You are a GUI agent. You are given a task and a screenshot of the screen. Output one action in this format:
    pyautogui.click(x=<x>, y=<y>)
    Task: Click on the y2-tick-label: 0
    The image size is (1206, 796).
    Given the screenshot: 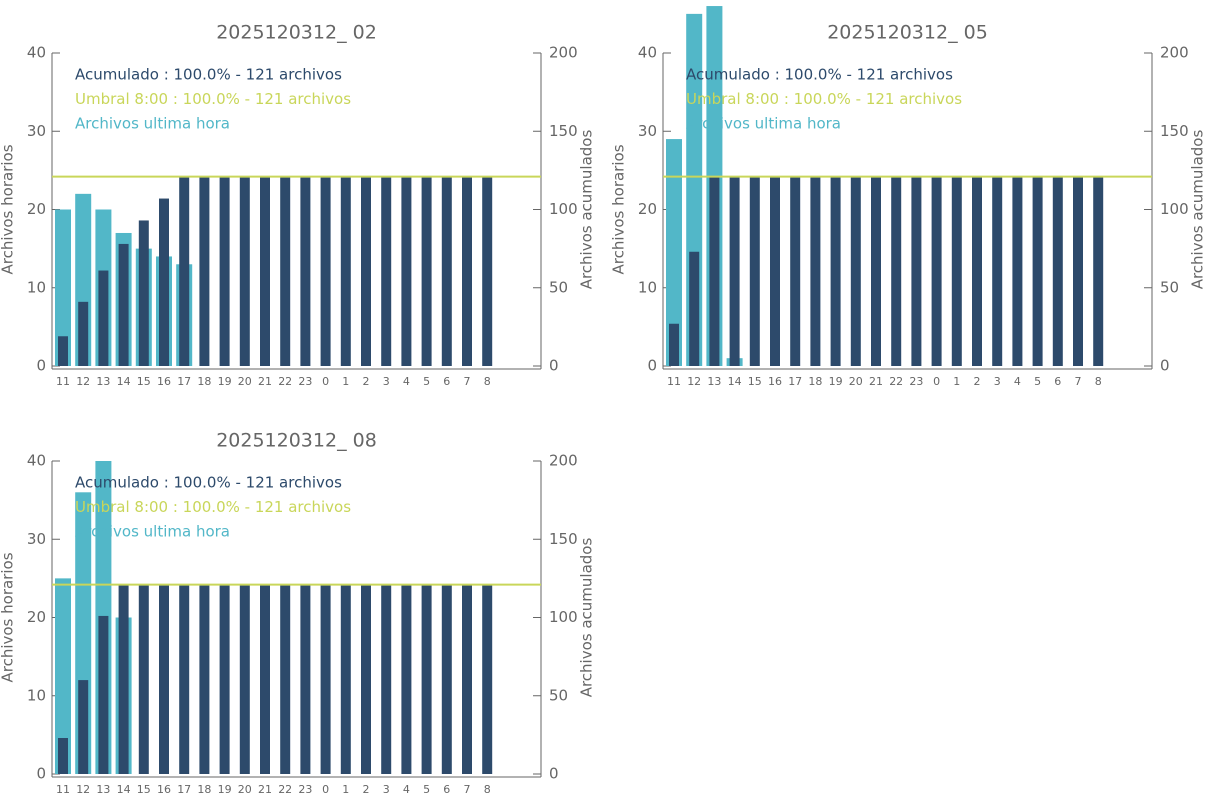 What is the action you would take?
    pyautogui.click(x=554, y=366)
    